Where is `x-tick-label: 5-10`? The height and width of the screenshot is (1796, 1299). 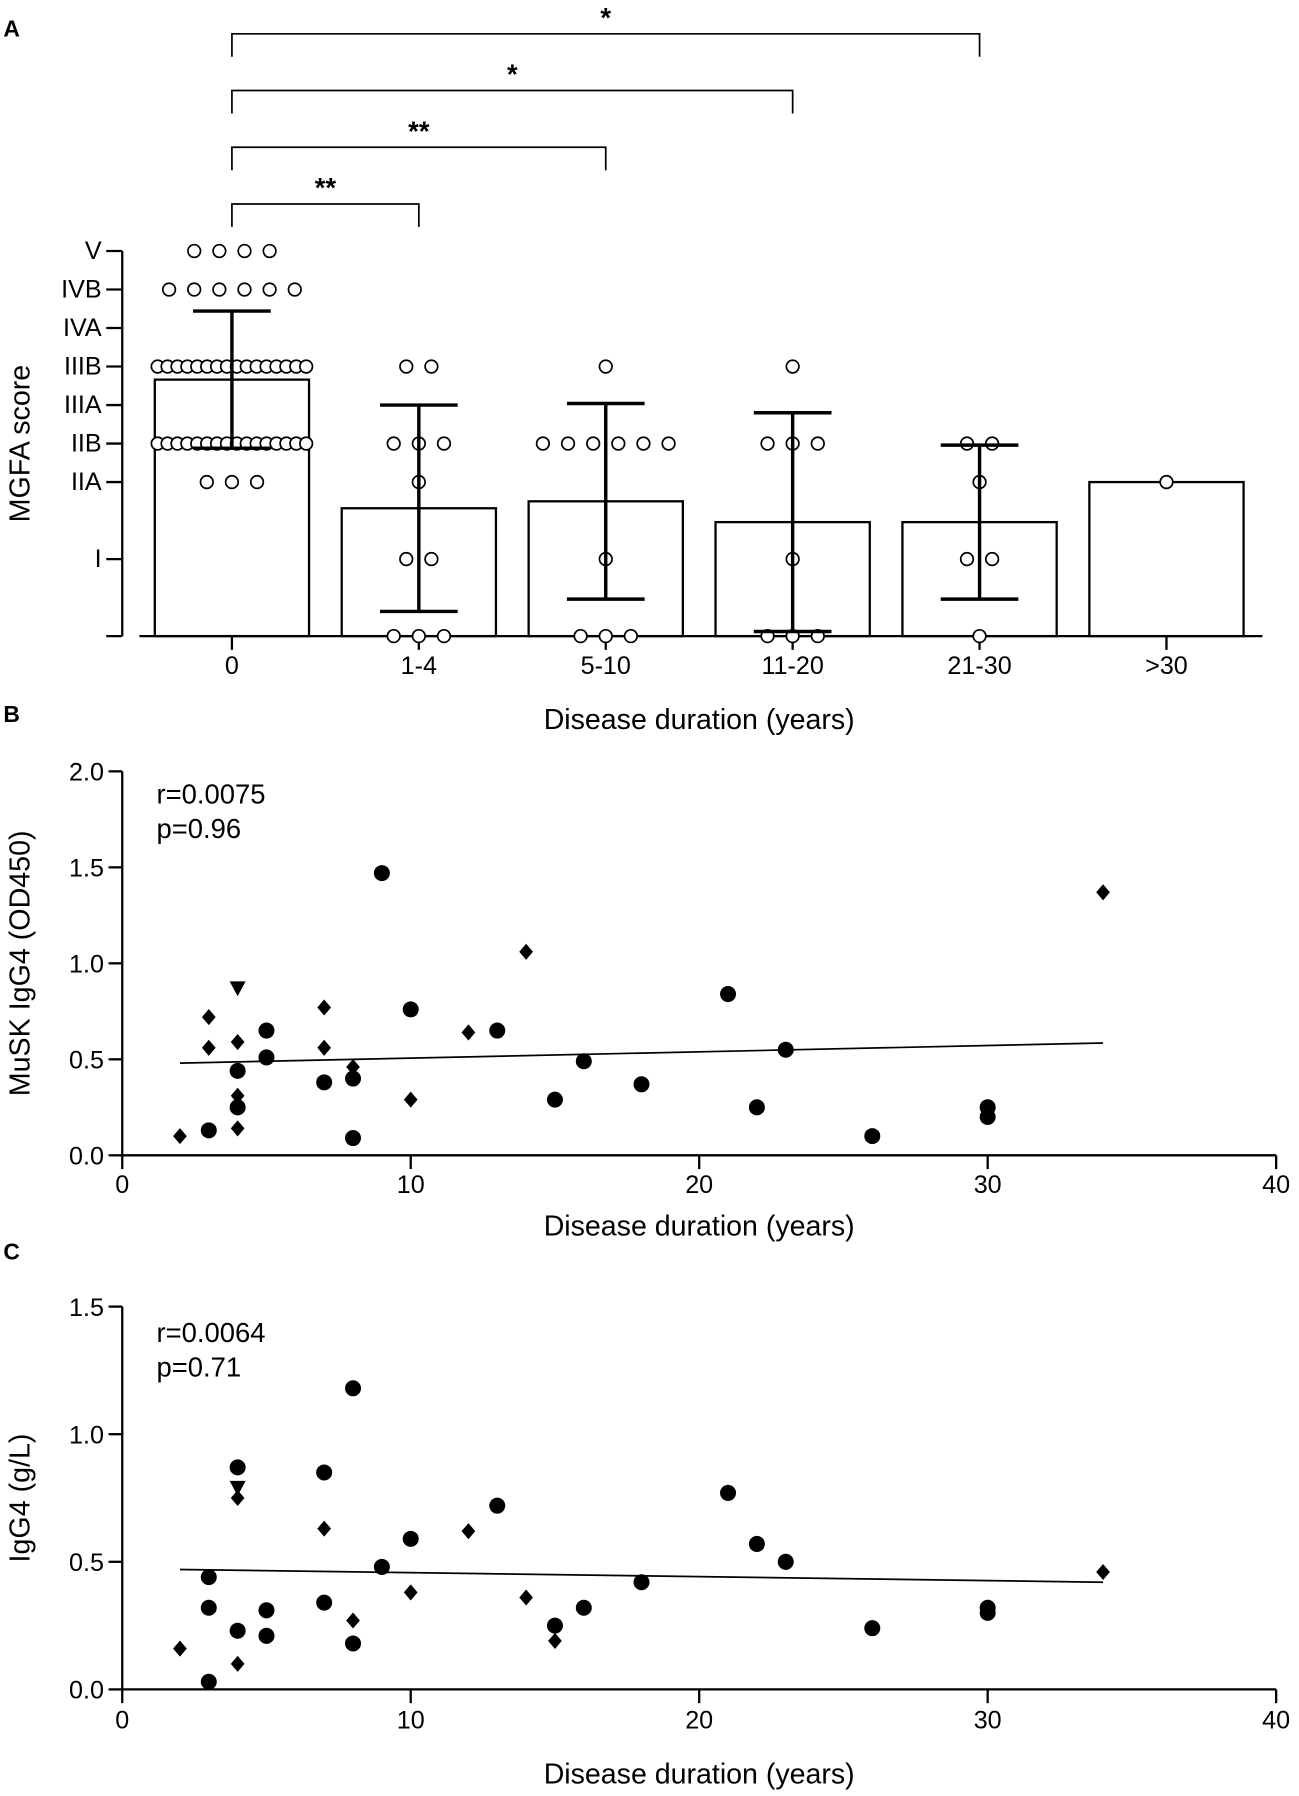 x-tick-label: 5-10 is located at coordinates (606, 666).